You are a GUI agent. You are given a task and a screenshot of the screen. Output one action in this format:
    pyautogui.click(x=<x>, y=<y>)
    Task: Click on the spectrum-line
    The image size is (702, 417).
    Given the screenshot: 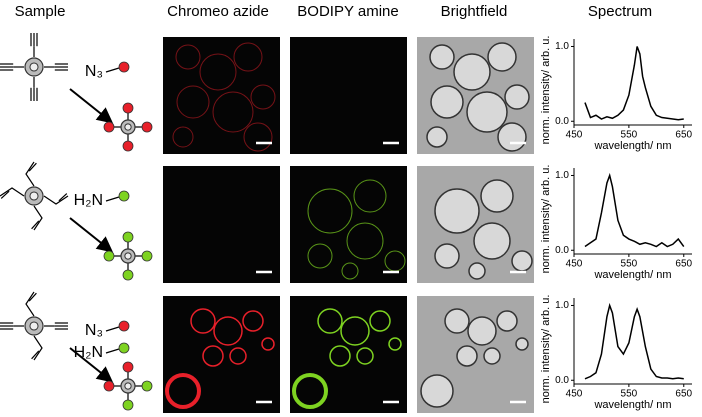 What is the action you would take?
    pyautogui.click(x=634, y=341)
    